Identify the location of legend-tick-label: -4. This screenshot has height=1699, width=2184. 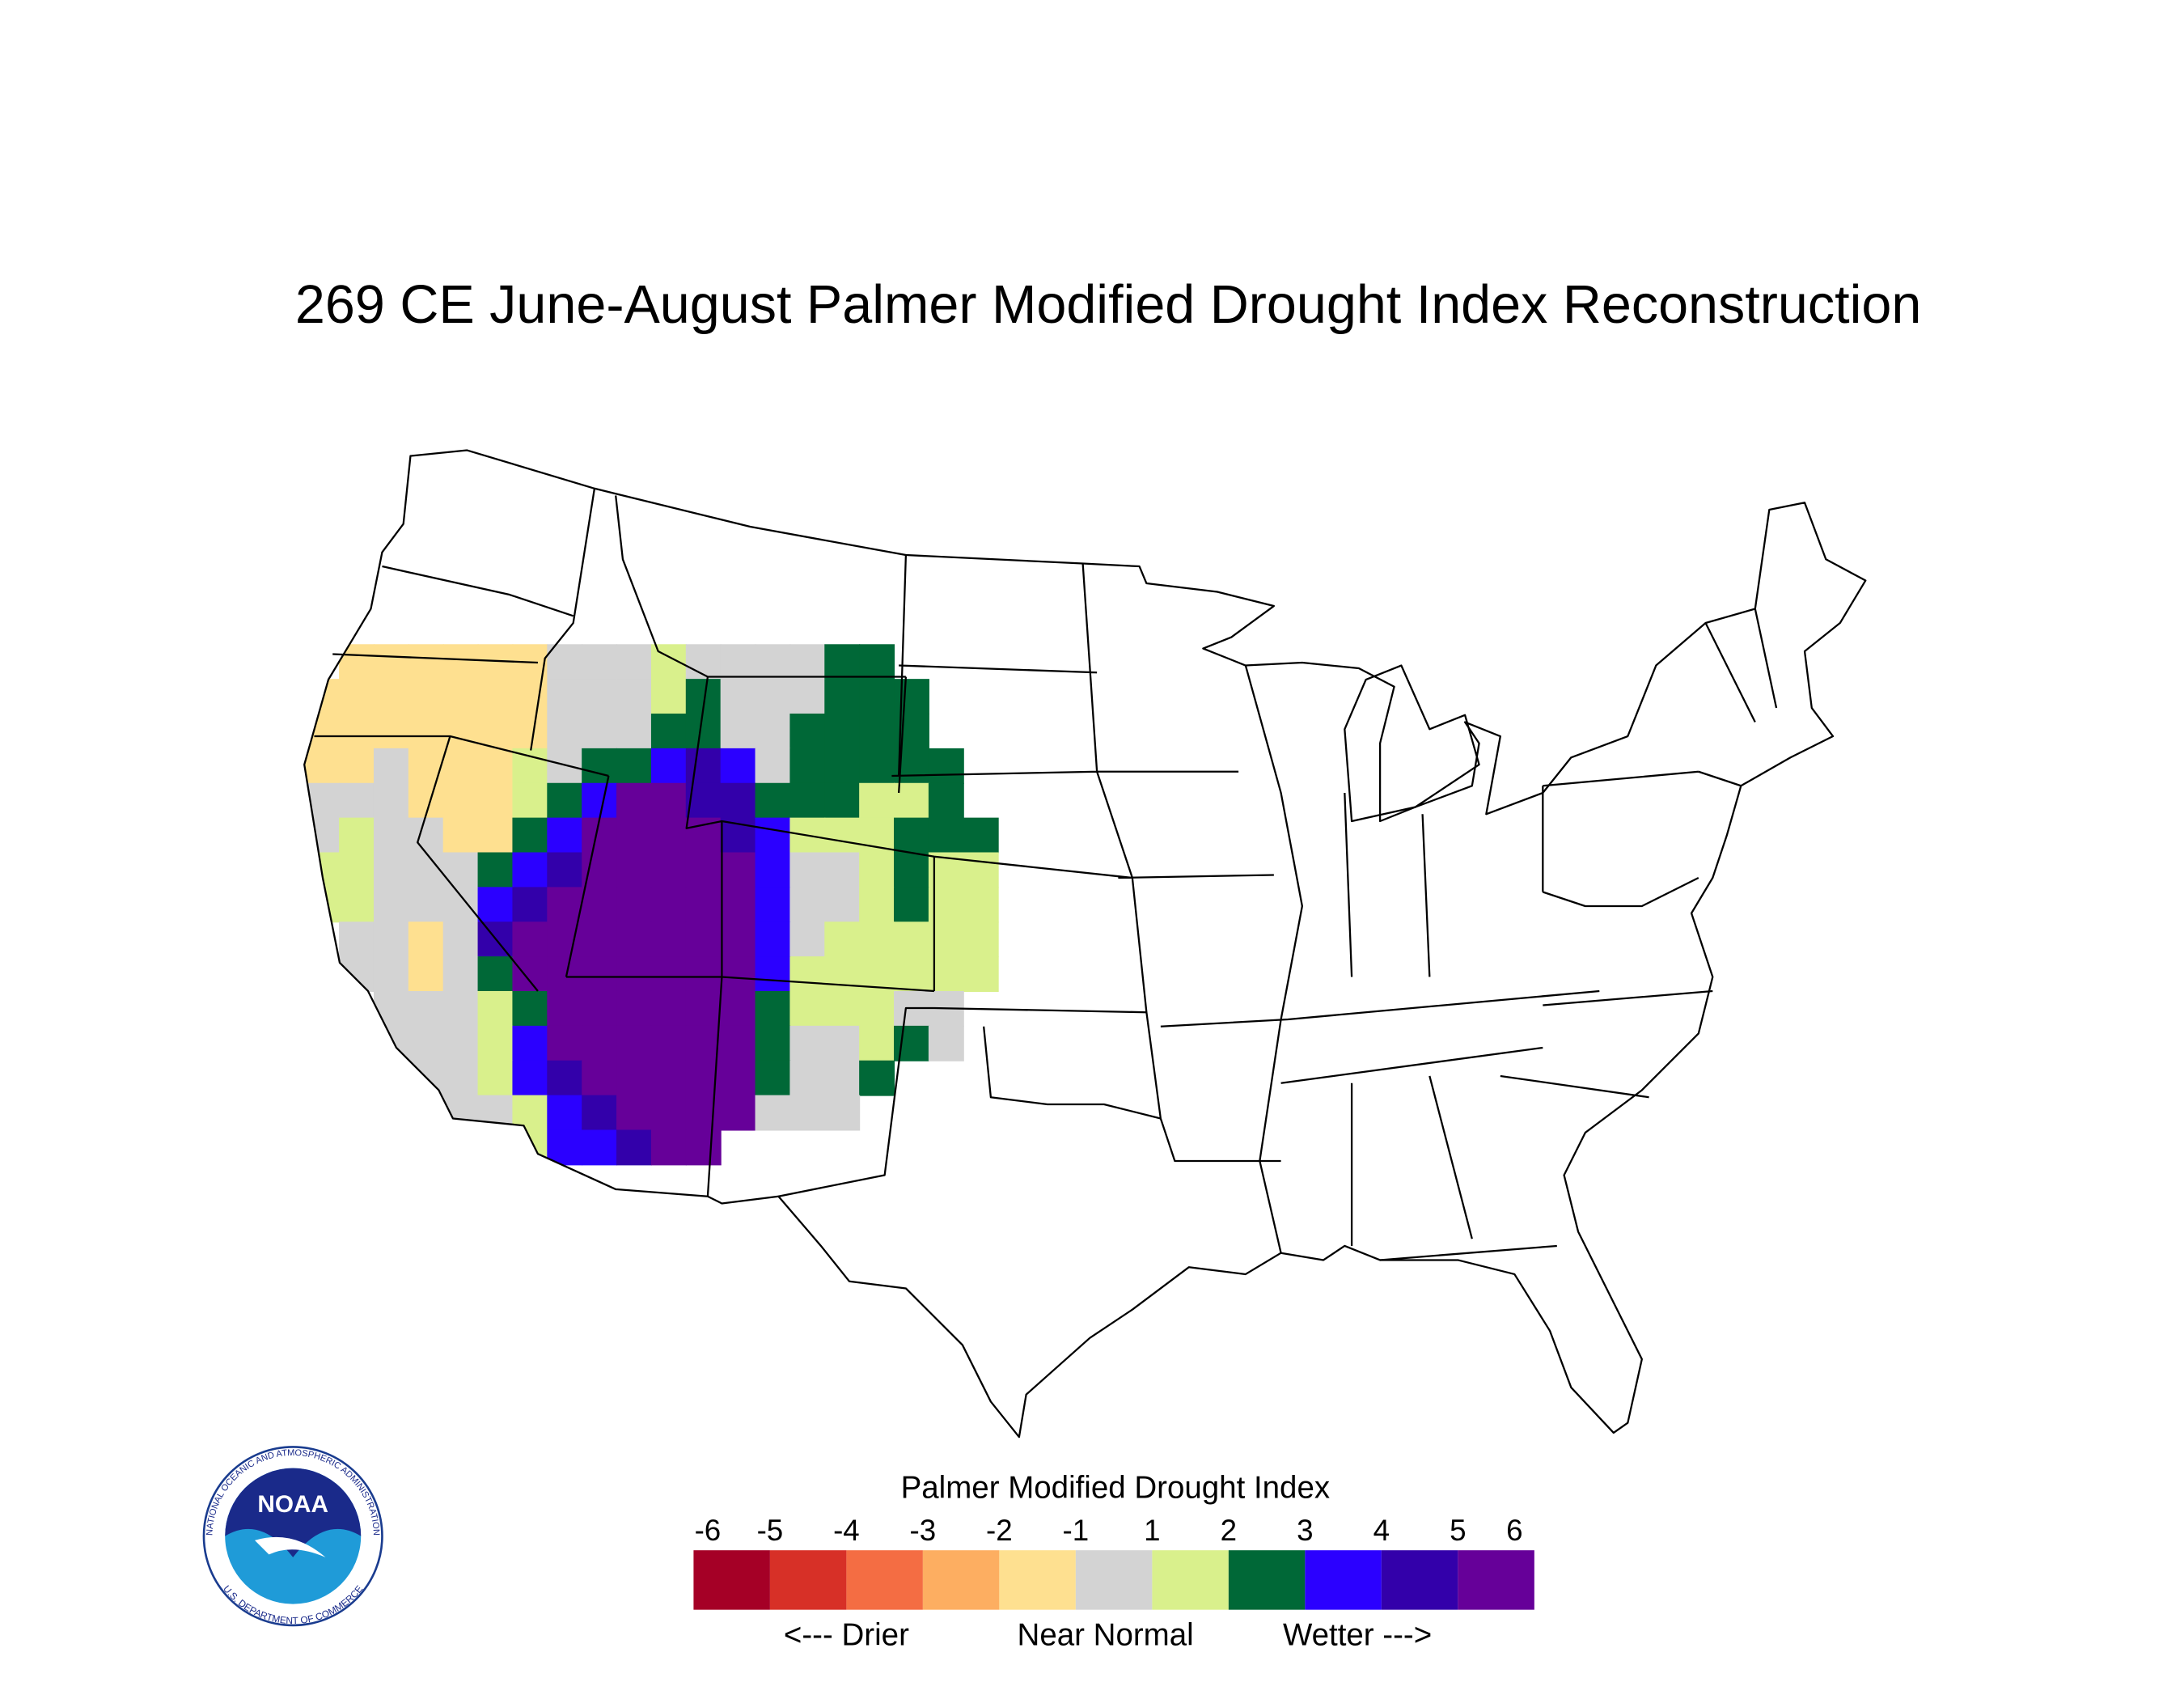
(846, 1530).